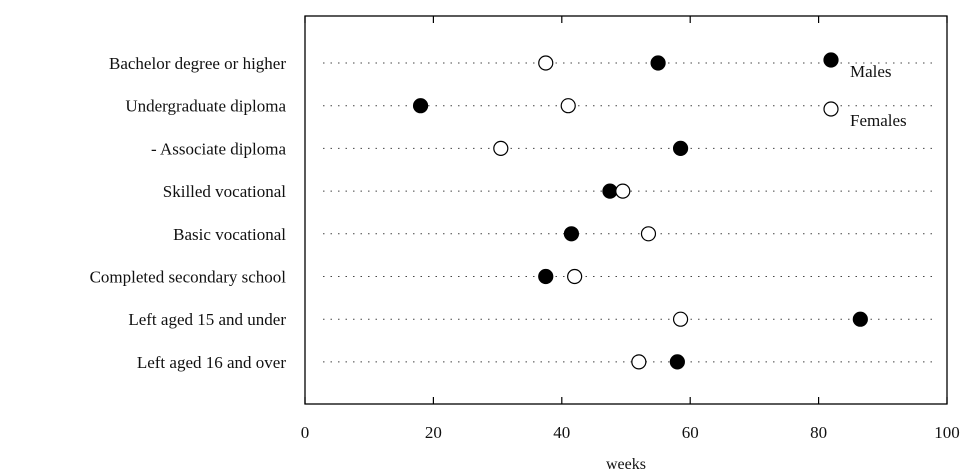 The image size is (966, 473). What do you see at coordinates (546, 276) in the screenshot?
I see `males-point-completed-secondary-school` at bounding box center [546, 276].